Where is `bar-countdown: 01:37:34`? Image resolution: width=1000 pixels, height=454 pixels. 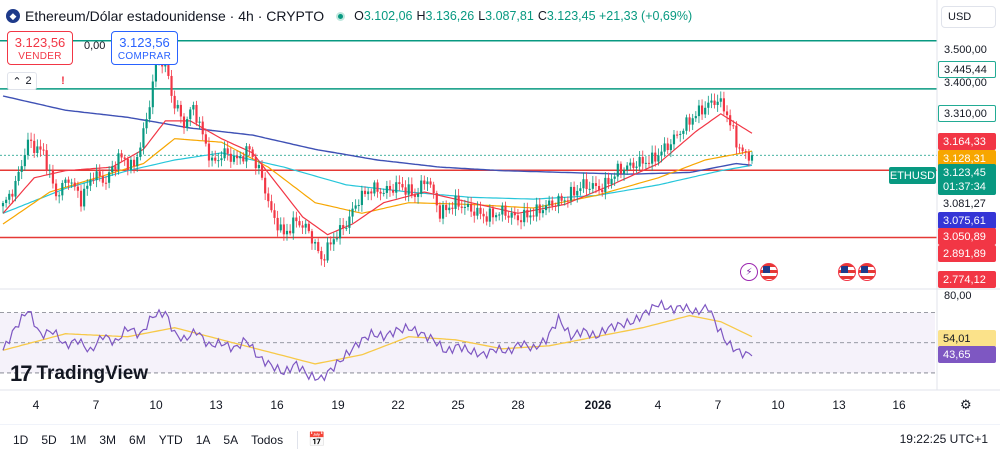
bar-countdown: 01:37:34 is located at coordinates (964, 187).